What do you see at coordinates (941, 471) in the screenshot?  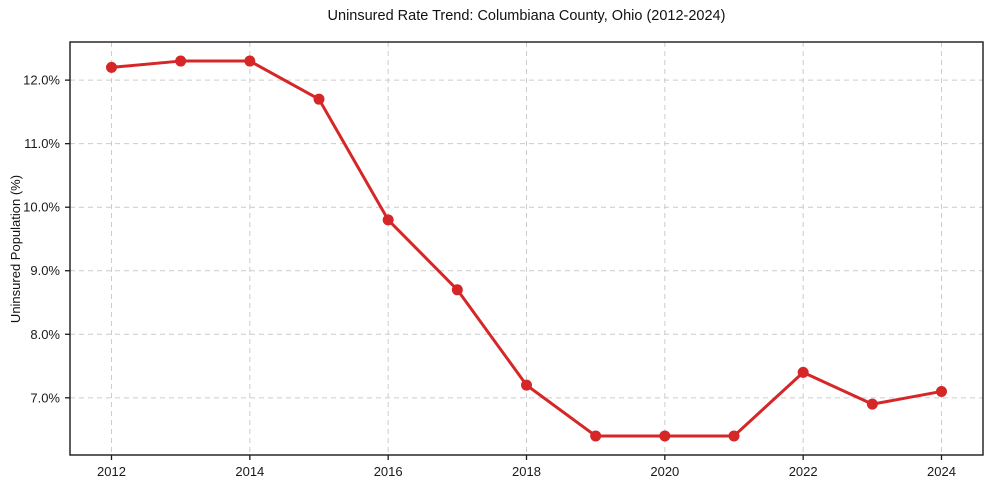 I see `x-tick-label: 2024` at bounding box center [941, 471].